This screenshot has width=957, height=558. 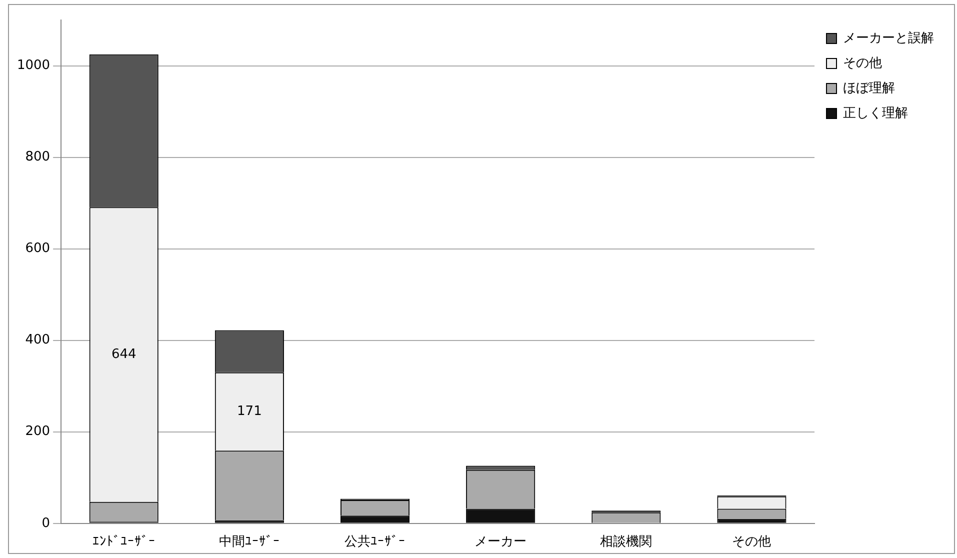 What do you see at coordinates (862, 63) in the screenshot?
I see `legend-label: その他` at bounding box center [862, 63].